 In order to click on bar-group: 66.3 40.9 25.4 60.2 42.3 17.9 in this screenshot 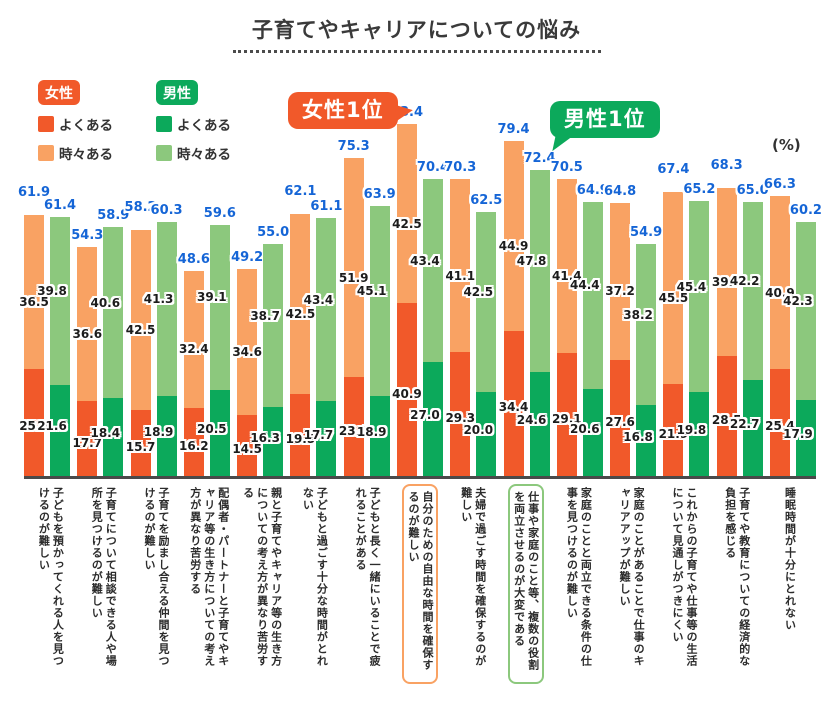, I will do `click(793, 286)`.